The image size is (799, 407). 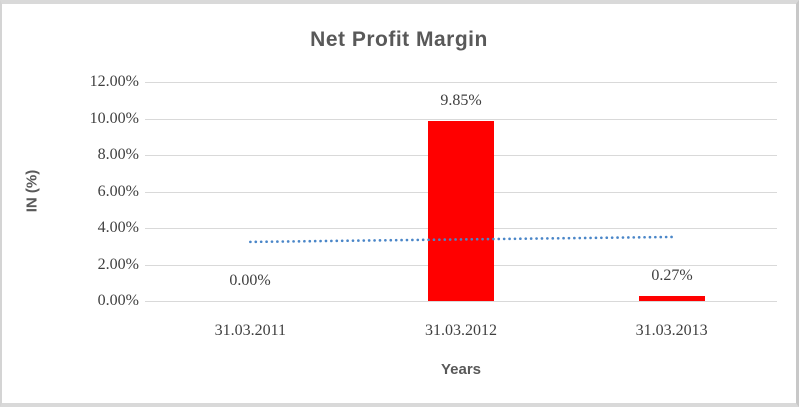 I want to click on x-tick-label: 31.03.2012, so click(x=461, y=330).